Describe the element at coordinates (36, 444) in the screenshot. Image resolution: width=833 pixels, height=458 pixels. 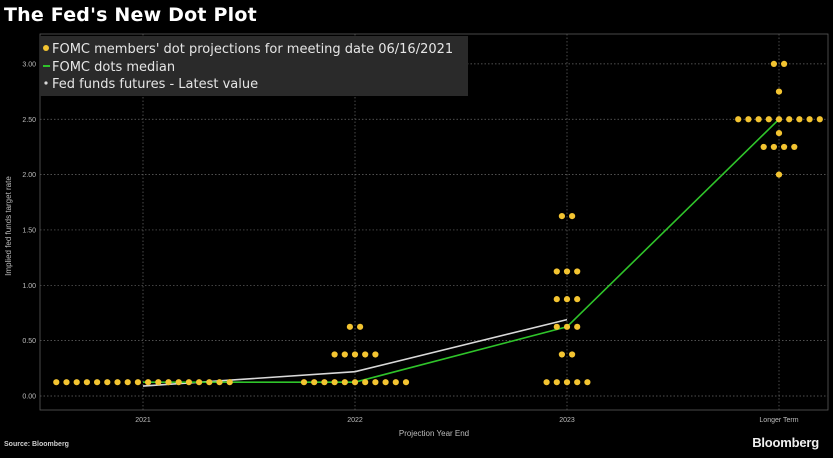
I see `source-note: Source: Bloomberg` at that location.